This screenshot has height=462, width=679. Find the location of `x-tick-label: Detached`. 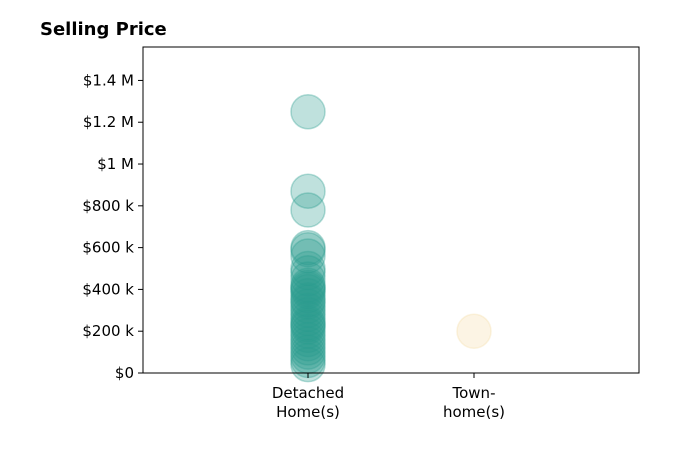

x-tick-label: Detached is located at coordinates (308, 393).